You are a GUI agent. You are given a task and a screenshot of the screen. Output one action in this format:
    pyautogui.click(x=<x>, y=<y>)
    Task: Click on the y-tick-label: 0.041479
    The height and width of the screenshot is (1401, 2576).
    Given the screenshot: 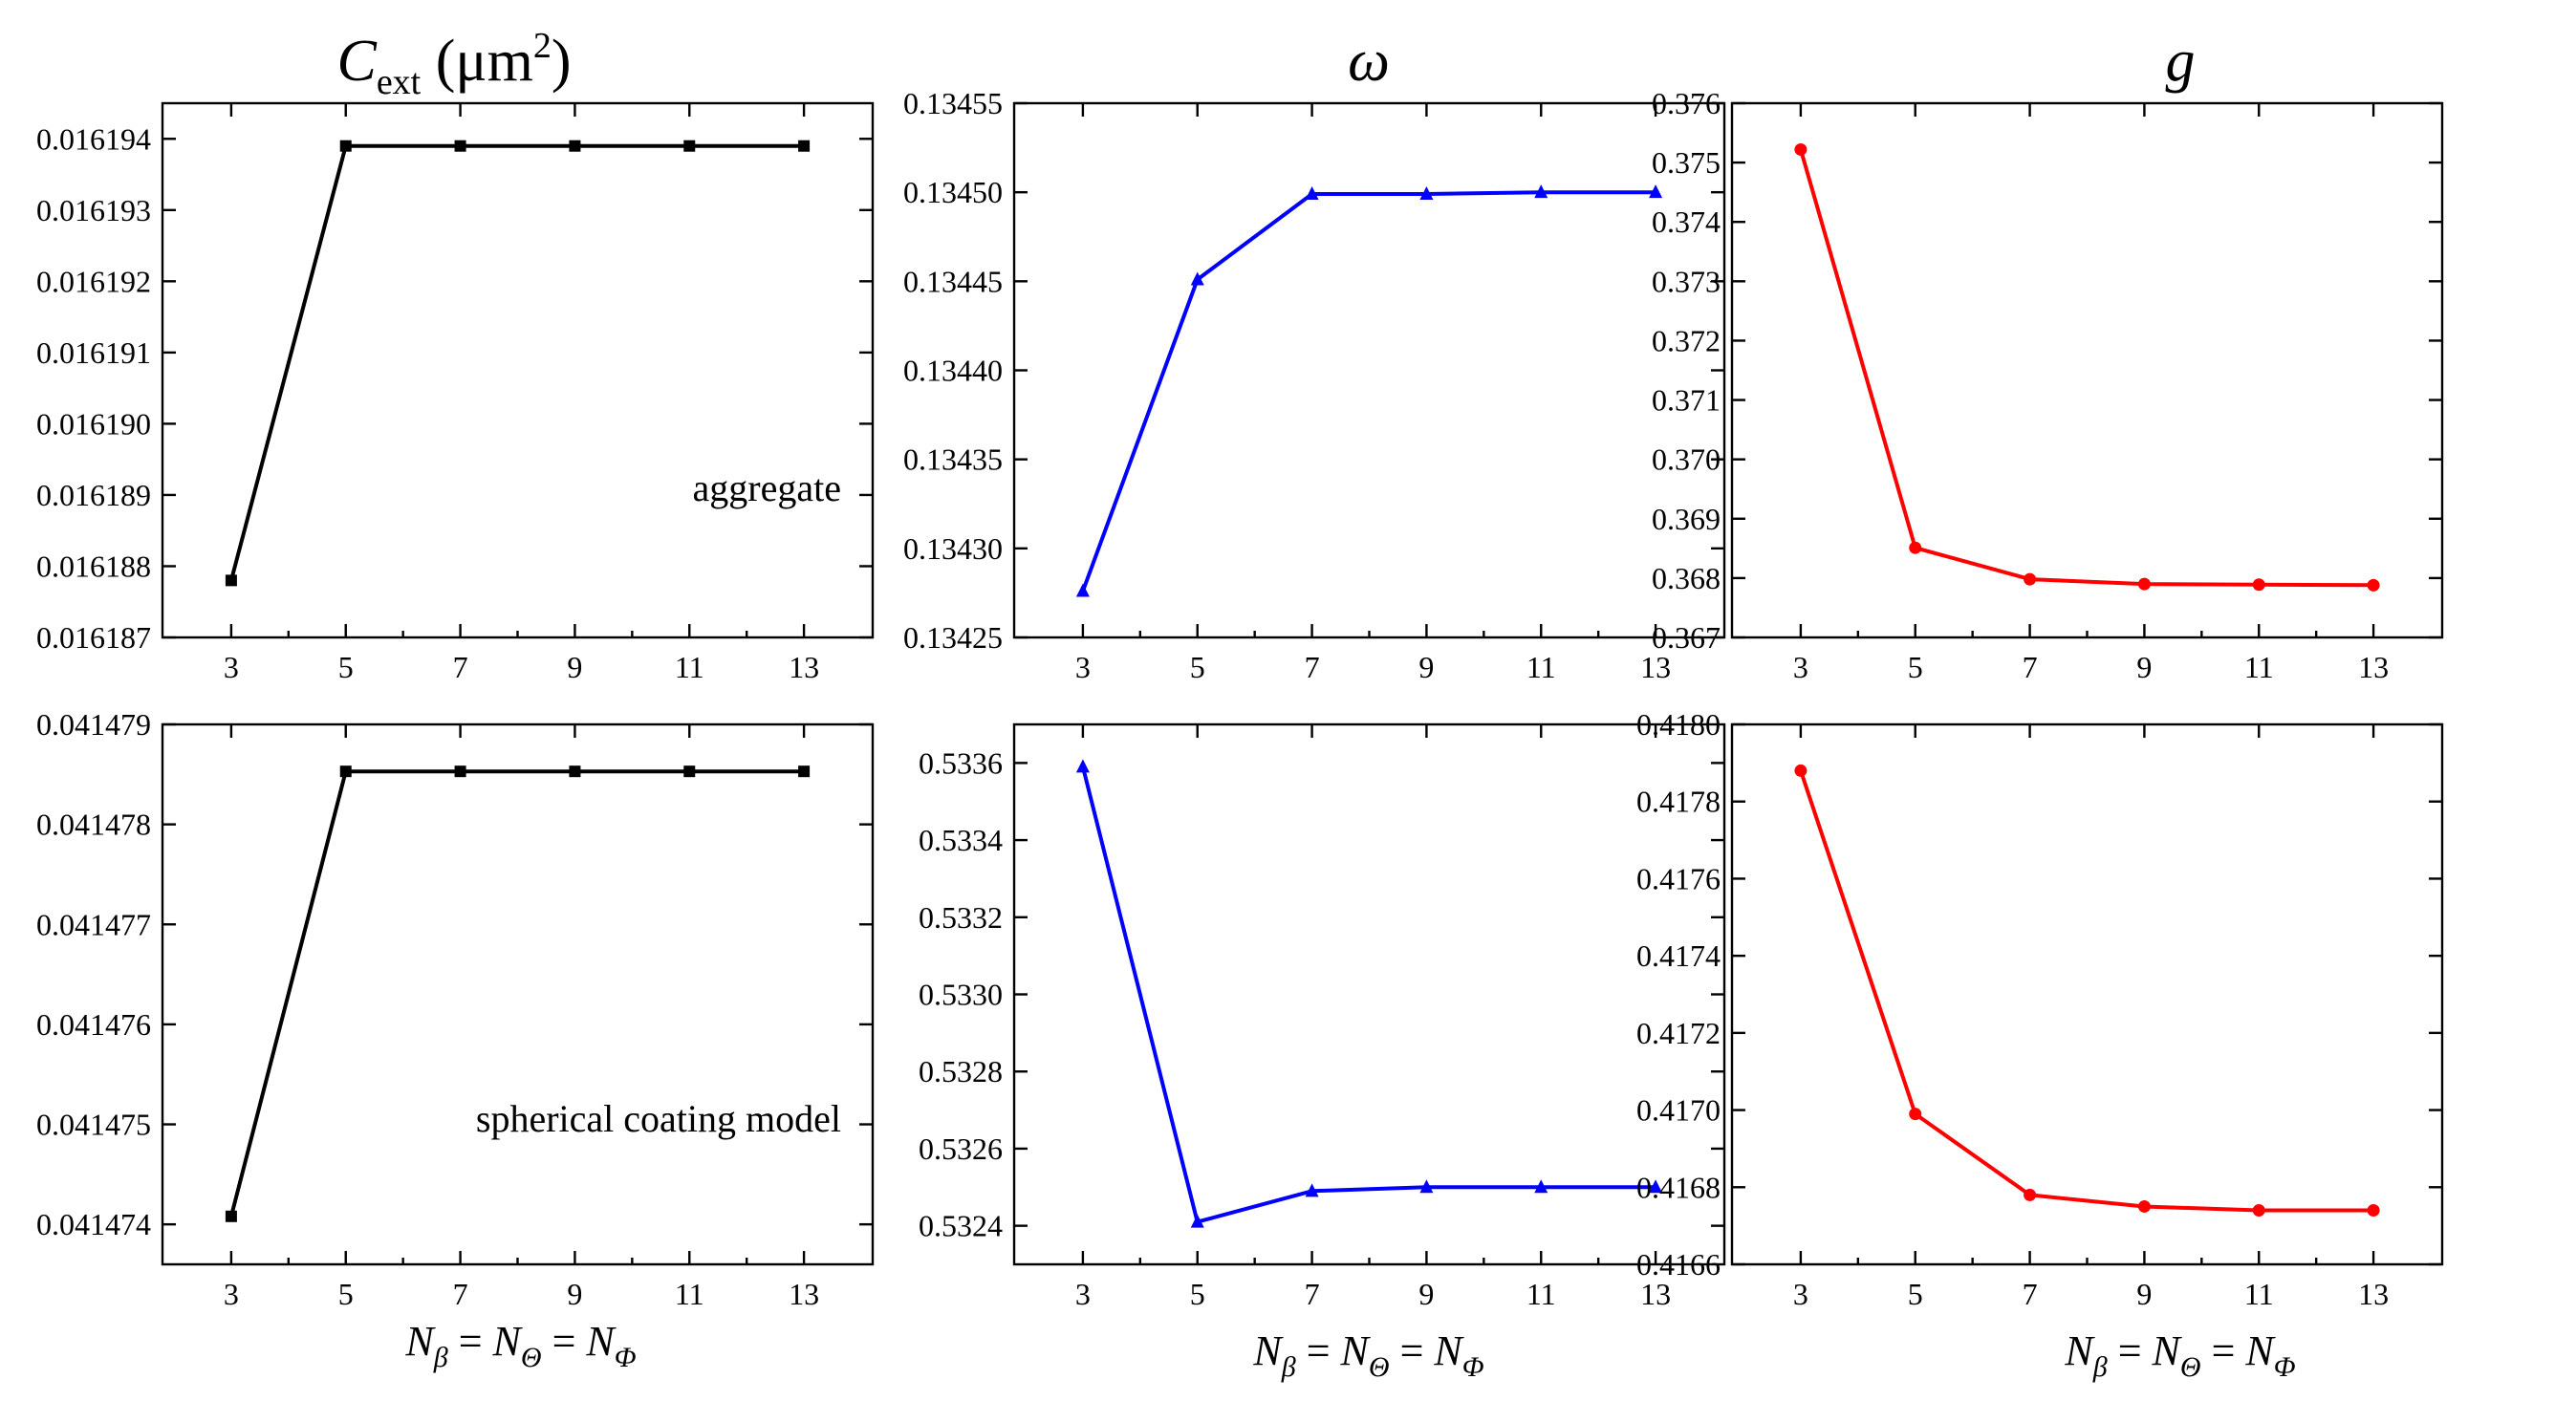 What is the action you would take?
    pyautogui.click(x=93, y=724)
    